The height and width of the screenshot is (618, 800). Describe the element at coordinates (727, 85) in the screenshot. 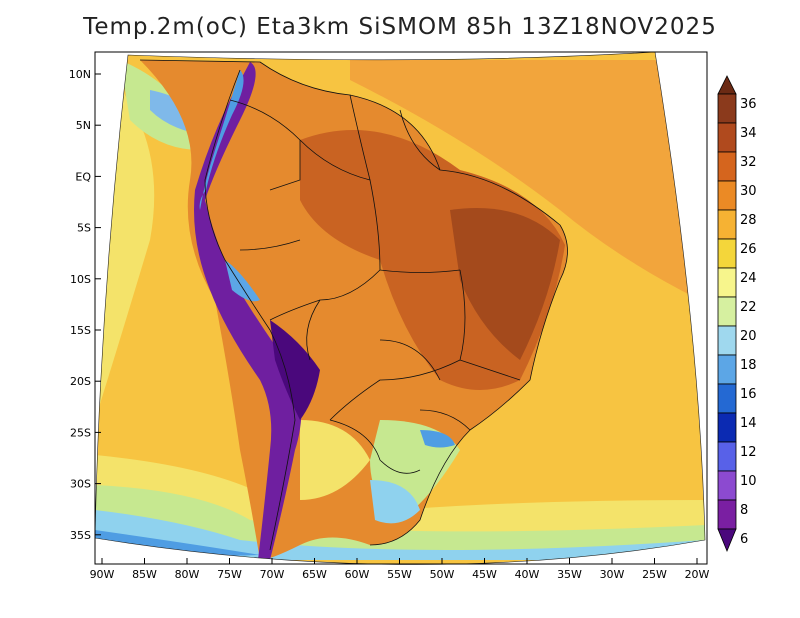

I see `colorbar-top-arrow` at that location.